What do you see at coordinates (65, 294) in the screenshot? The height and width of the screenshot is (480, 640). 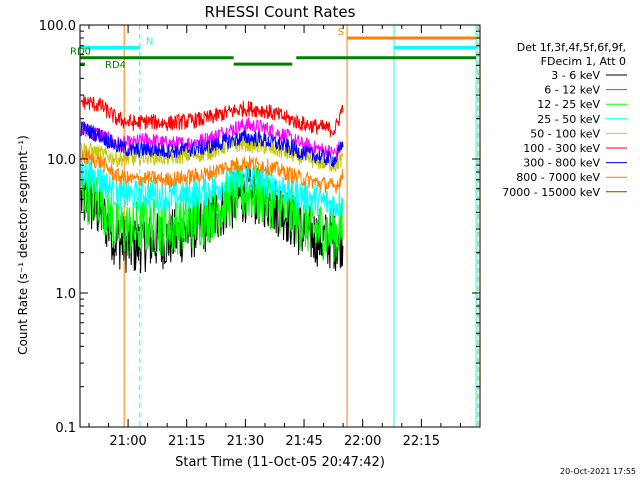 I see `y-tick-label: 1.0` at bounding box center [65, 294].